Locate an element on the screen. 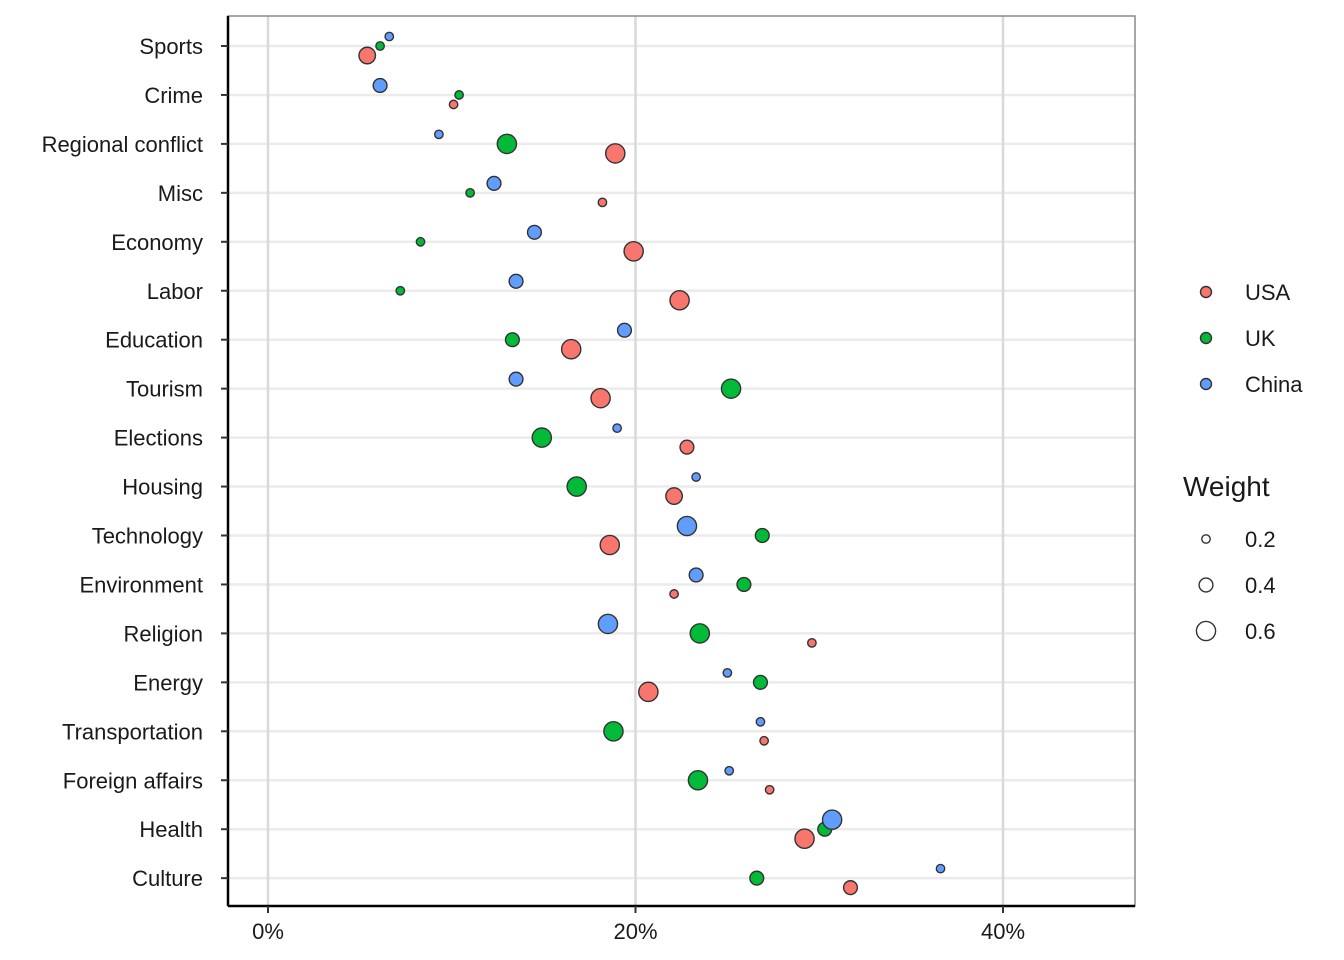 This screenshot has width=1344, height=960. category-label: Transportation is located at coordinates (132, 731).